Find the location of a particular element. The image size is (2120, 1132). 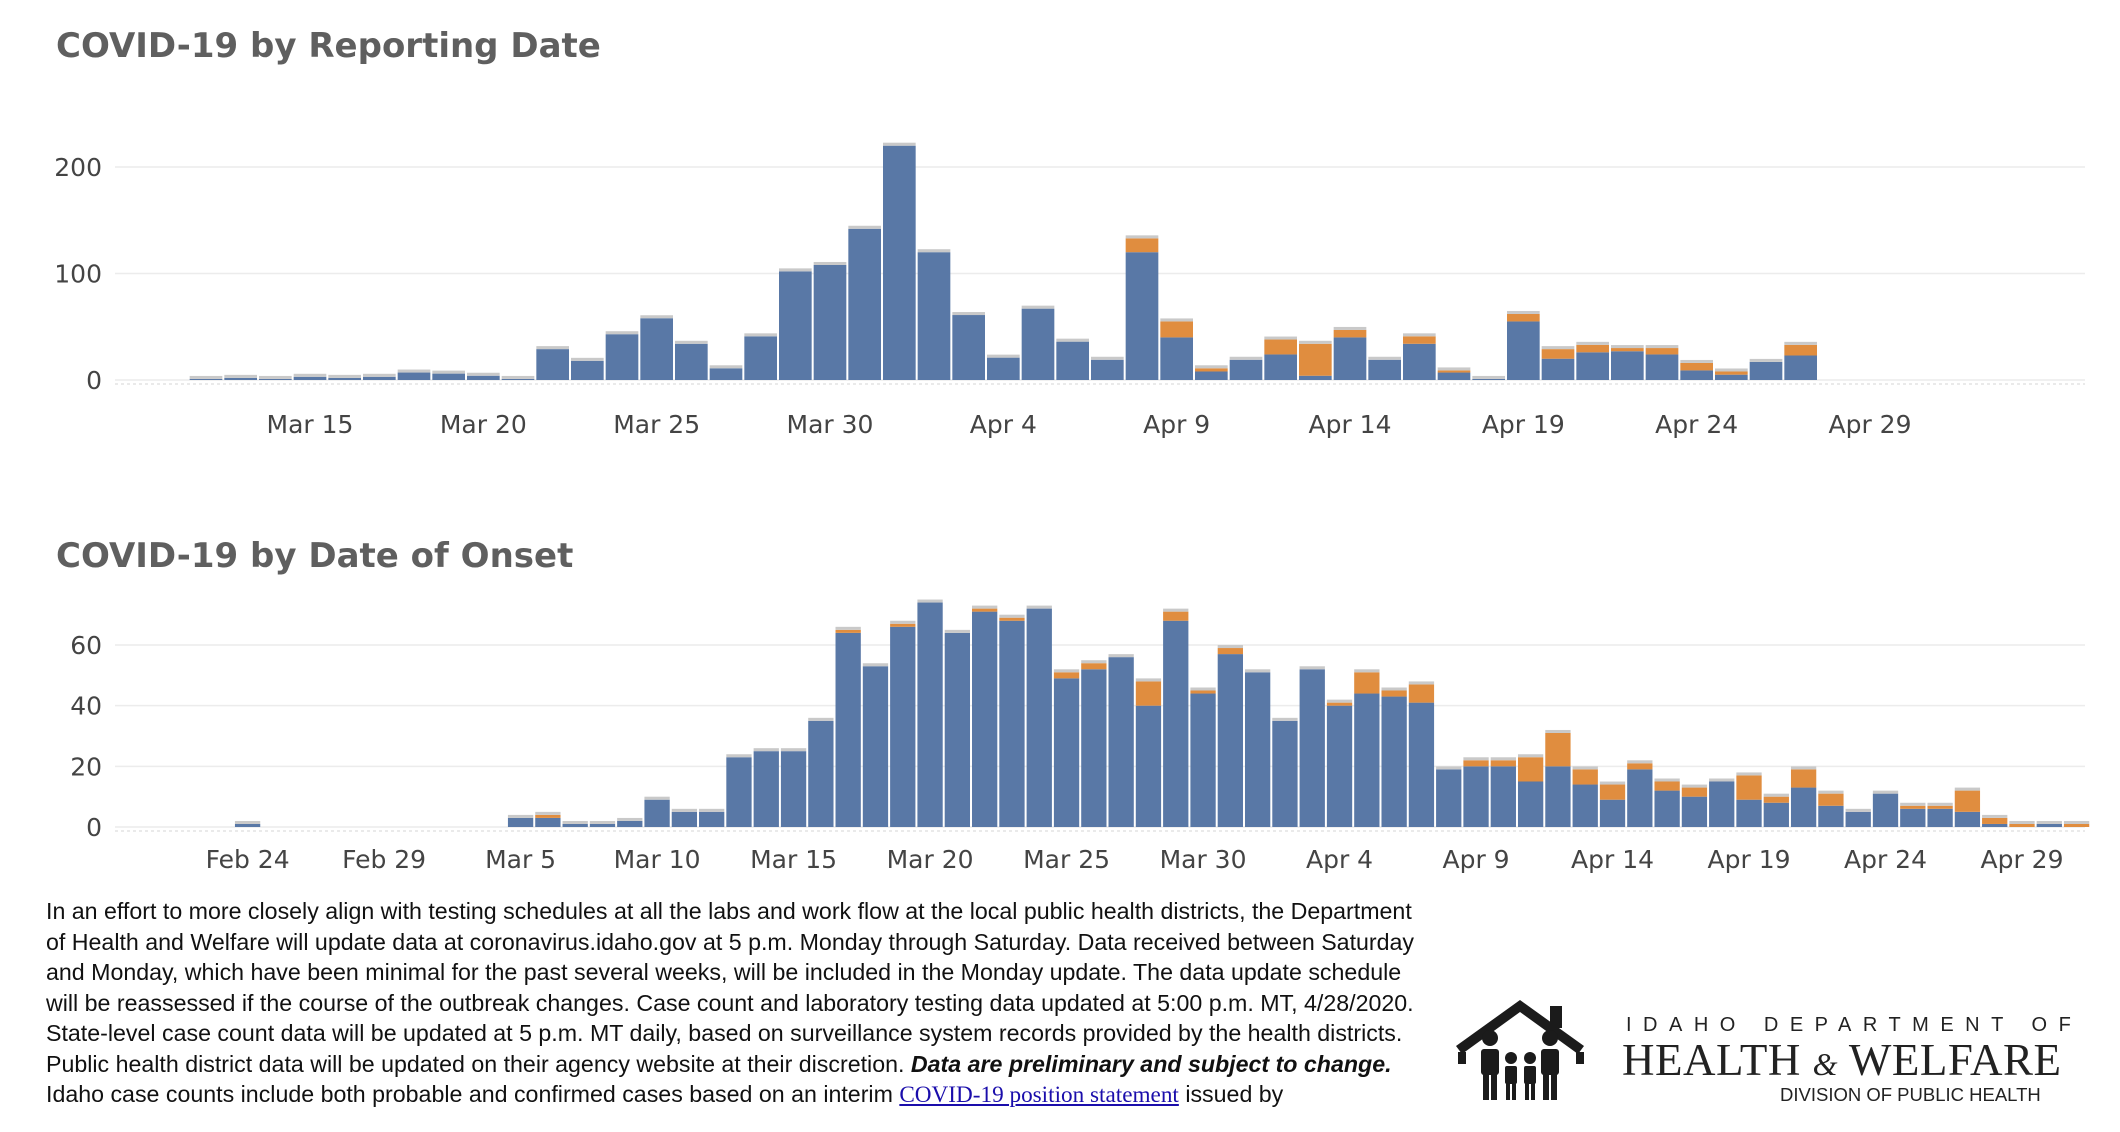

x-tick-label: Mar 25 is located at coordinates (656, 424).